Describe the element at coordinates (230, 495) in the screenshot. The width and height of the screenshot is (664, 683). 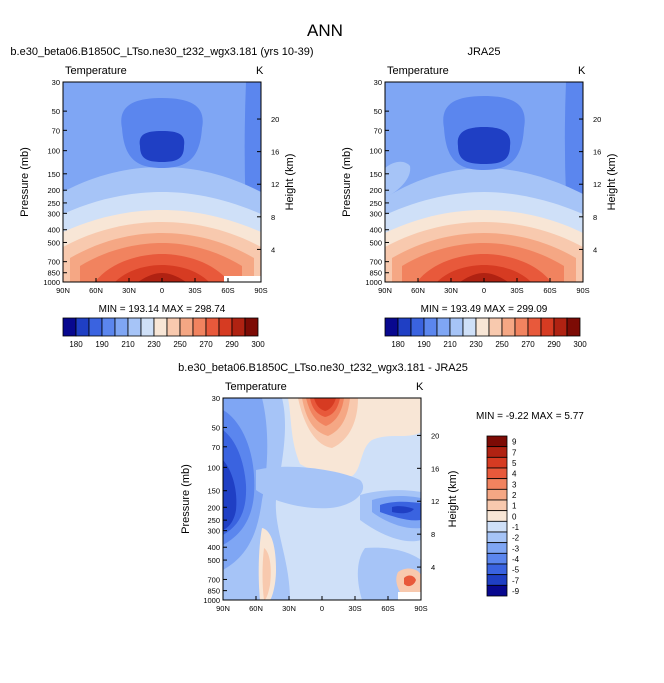
I see `contour-neg5-west` at that location.